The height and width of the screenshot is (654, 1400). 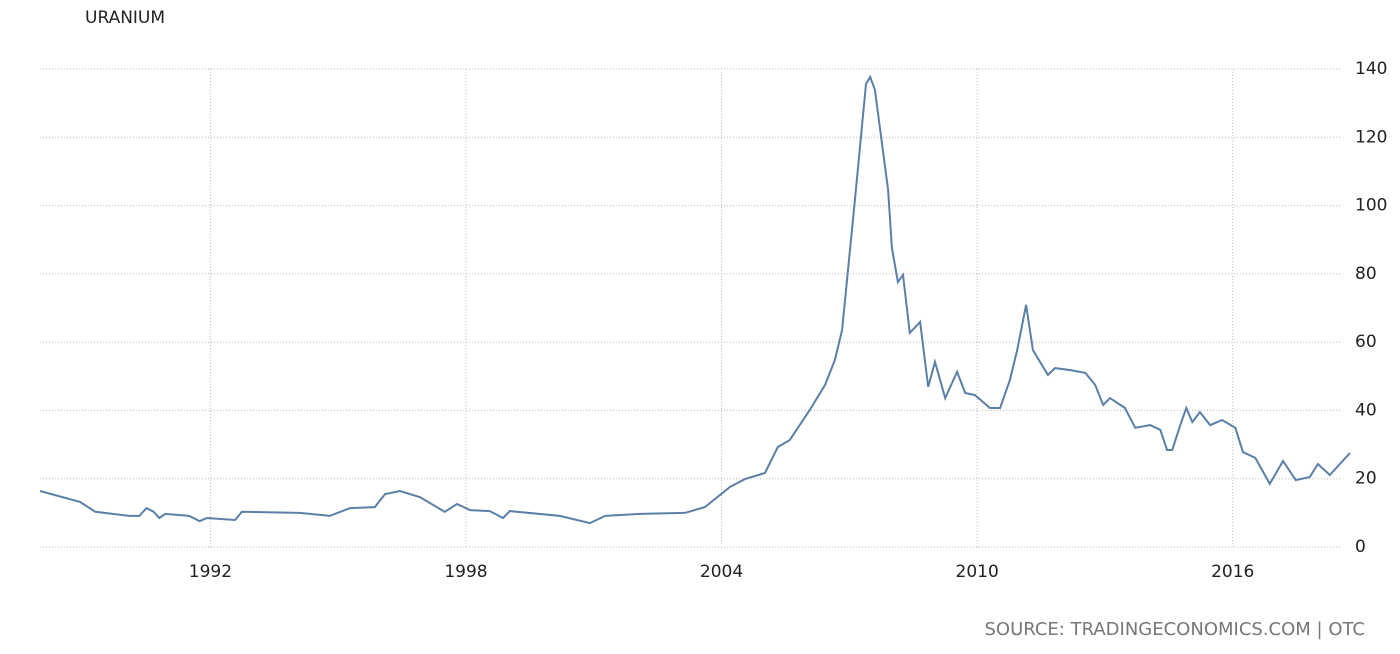 What do you see at coordinates (977, 572) in the screenshot?
I see `x-tick-label: 2010` at bounding box center [977, 572].